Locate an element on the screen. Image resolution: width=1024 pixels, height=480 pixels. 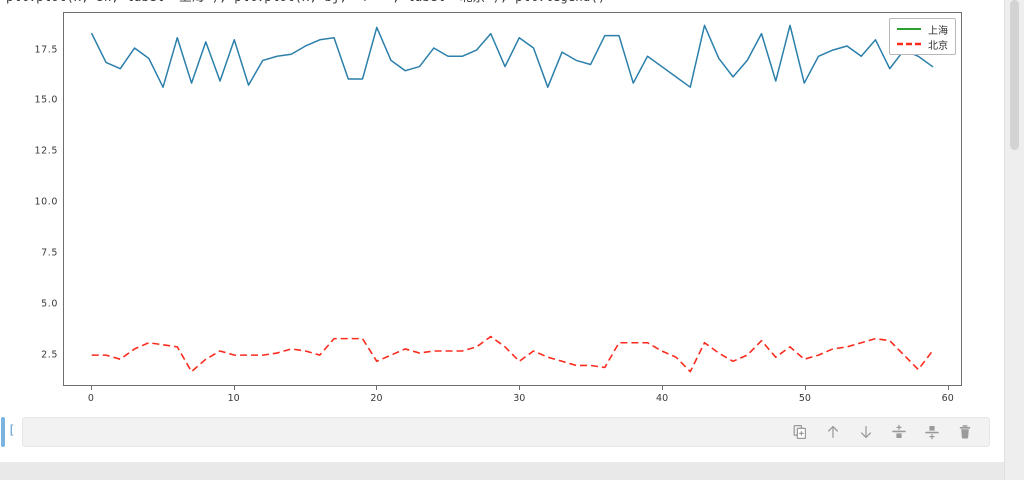
legend-item-shanghai: 上海 is located at coordinates (922, 30).